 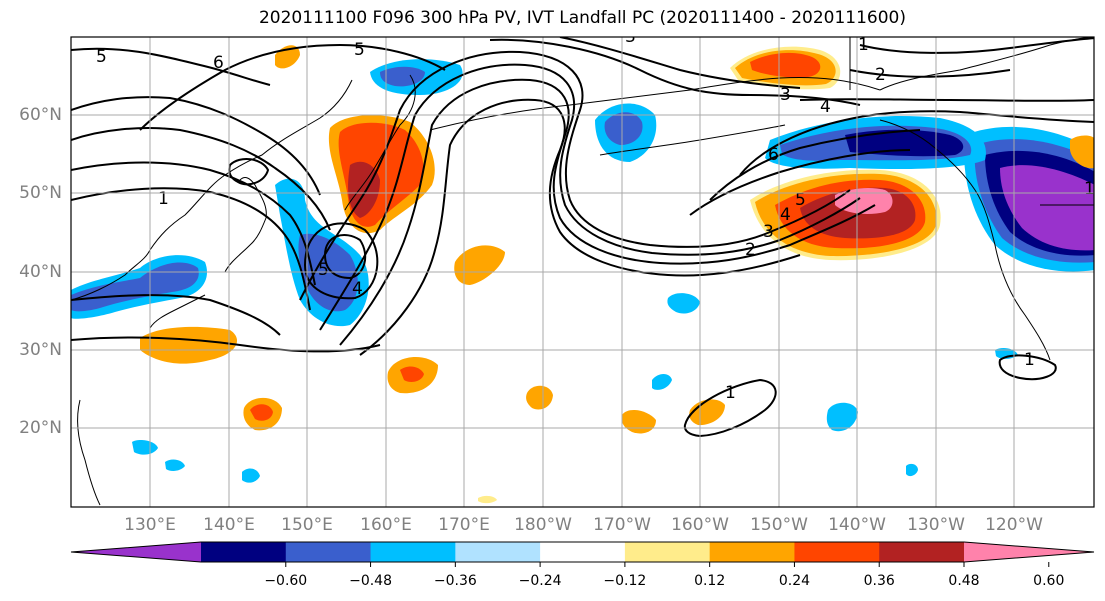 What do you see at coordinates (779, 525) in the screenshot?
I see `lon-label: 150°W` at bounding box center [779, 525].